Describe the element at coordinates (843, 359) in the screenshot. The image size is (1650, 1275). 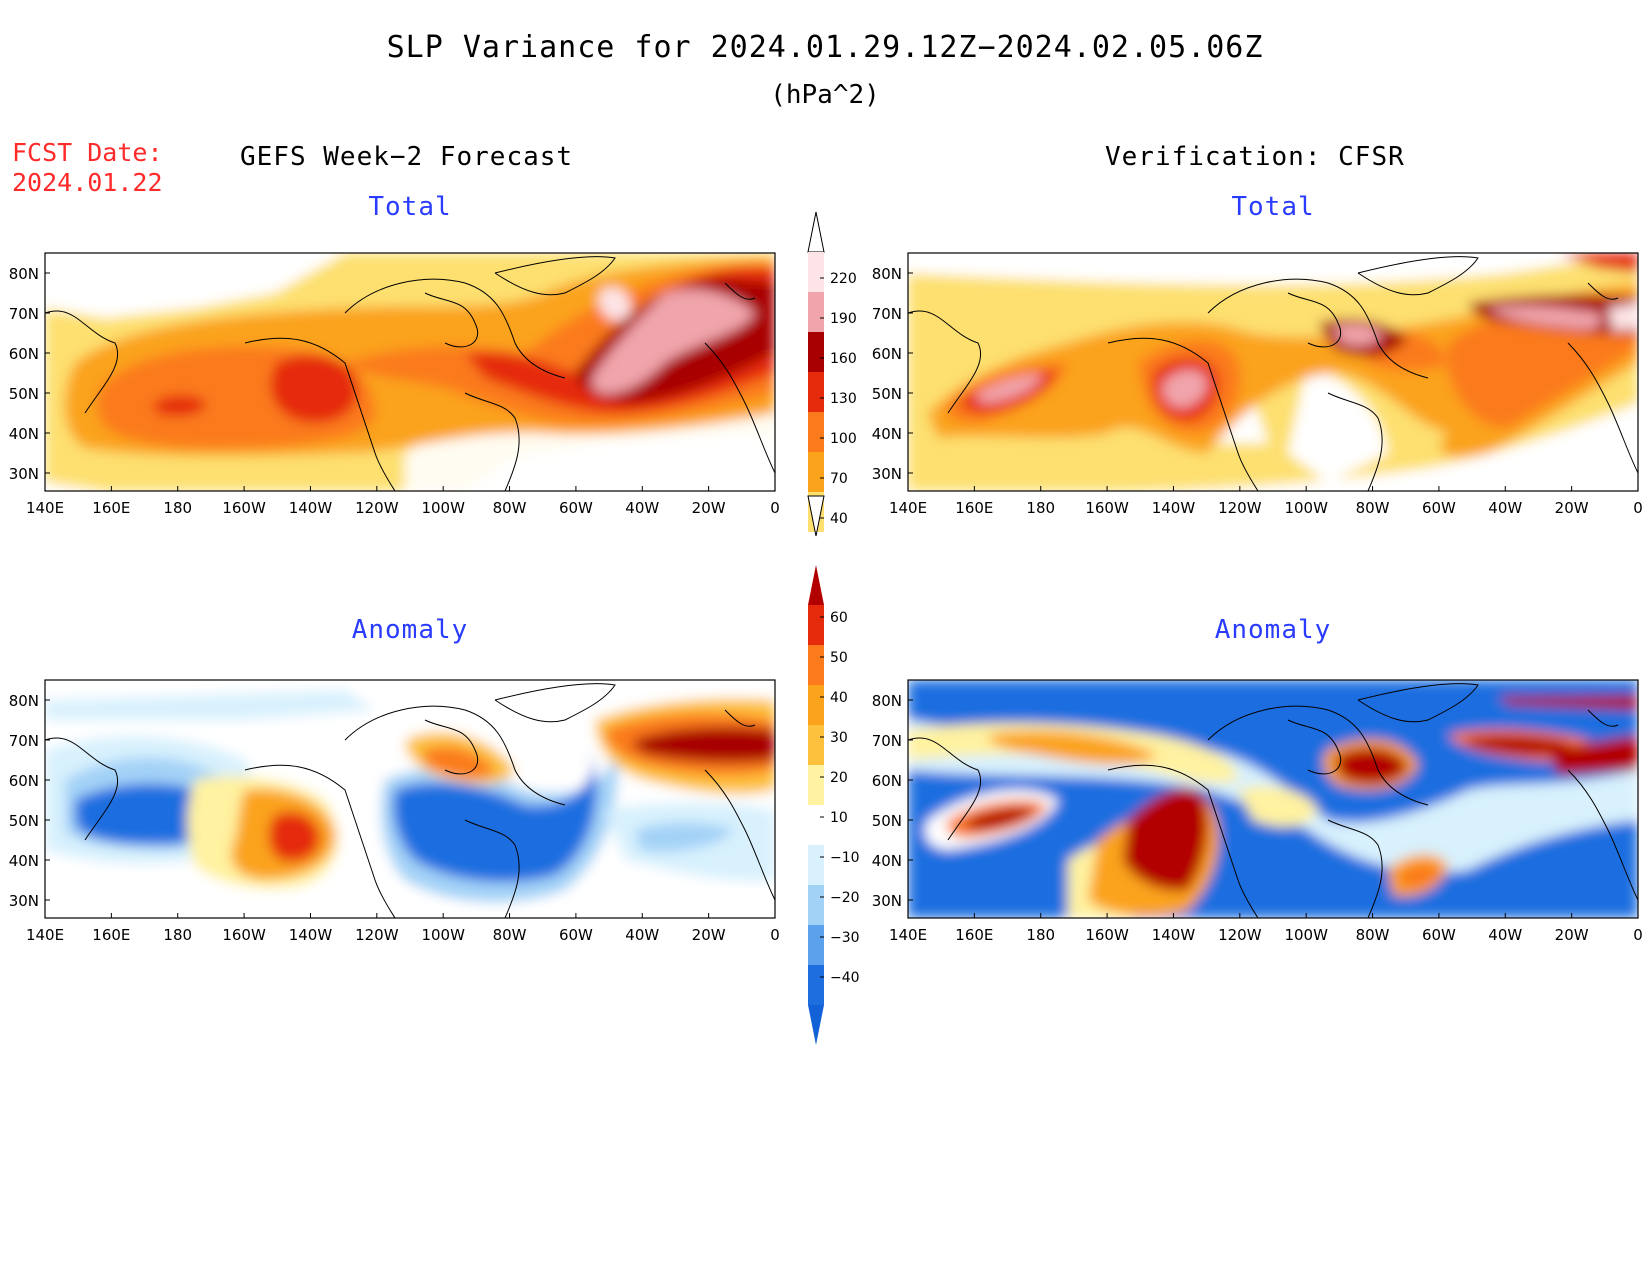
I see `colorbar-tick-label: 160` at that location.